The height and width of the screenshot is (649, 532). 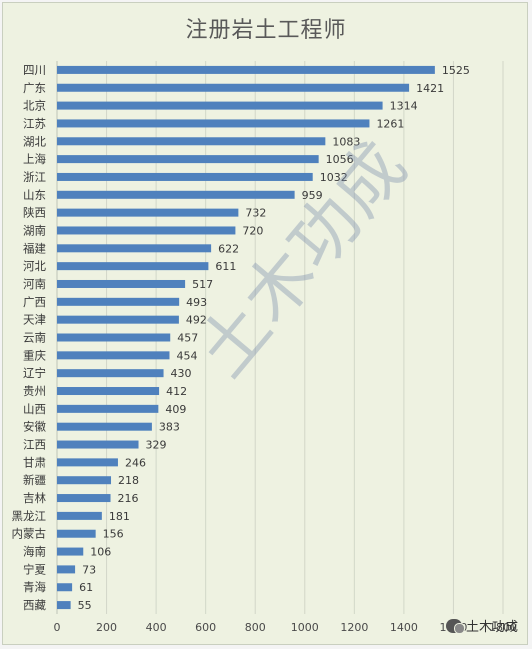 I want to click on category-label: 重庆, so click(x=34, y=355).